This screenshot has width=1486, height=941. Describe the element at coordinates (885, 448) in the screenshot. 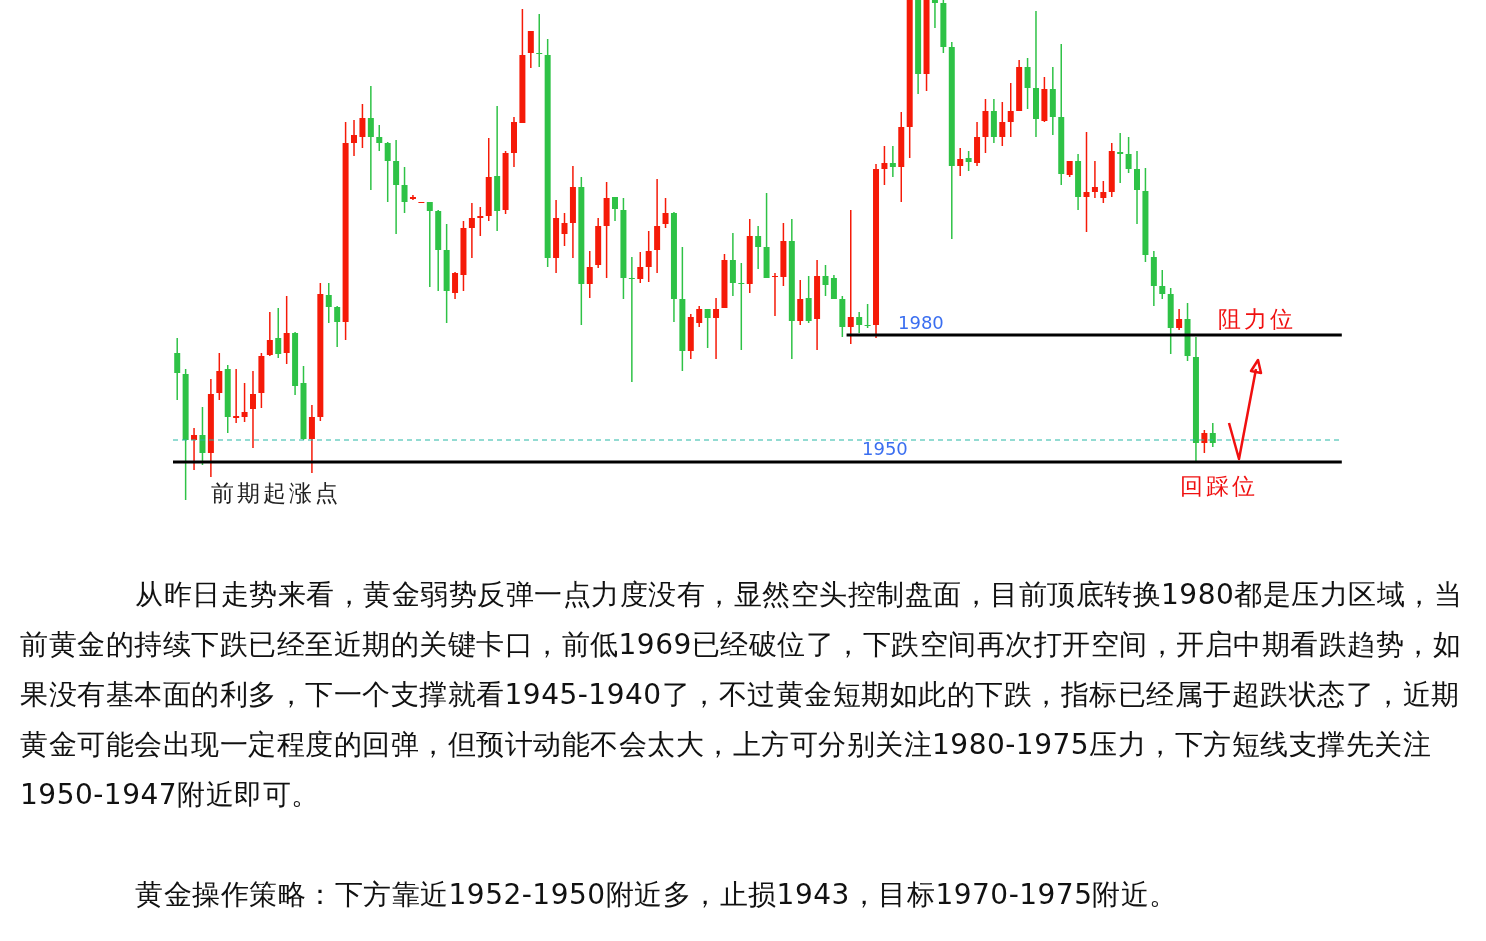

I see `annotation: 1950` at that location.